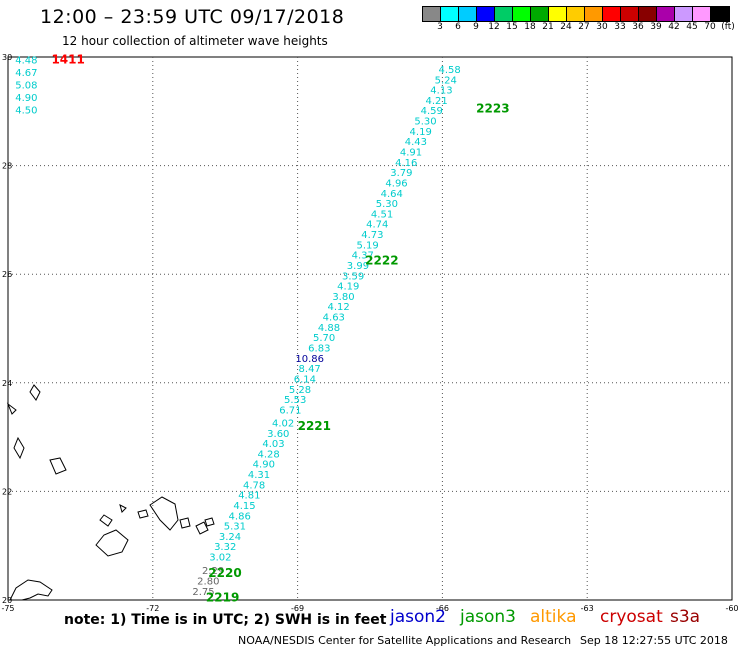 The width and height of the screenshot is (740, 650). What do you see at coordinates (319, 349) in the screenshot?
I see `swh-value: 6.83` at bounding box center [319, 349].